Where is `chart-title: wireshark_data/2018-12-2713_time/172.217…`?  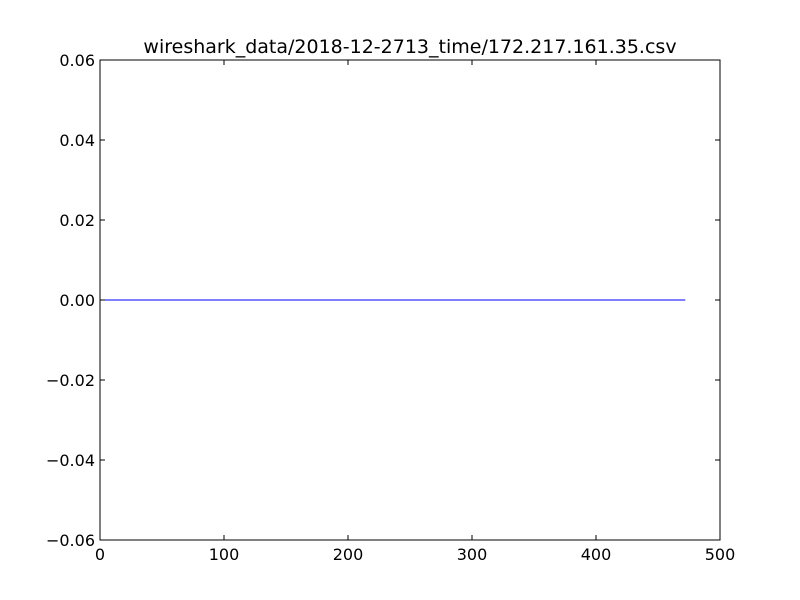
chart-title: wireshark_data/2018-12-2713_time/172.217… is located at coordinates (409, 47).